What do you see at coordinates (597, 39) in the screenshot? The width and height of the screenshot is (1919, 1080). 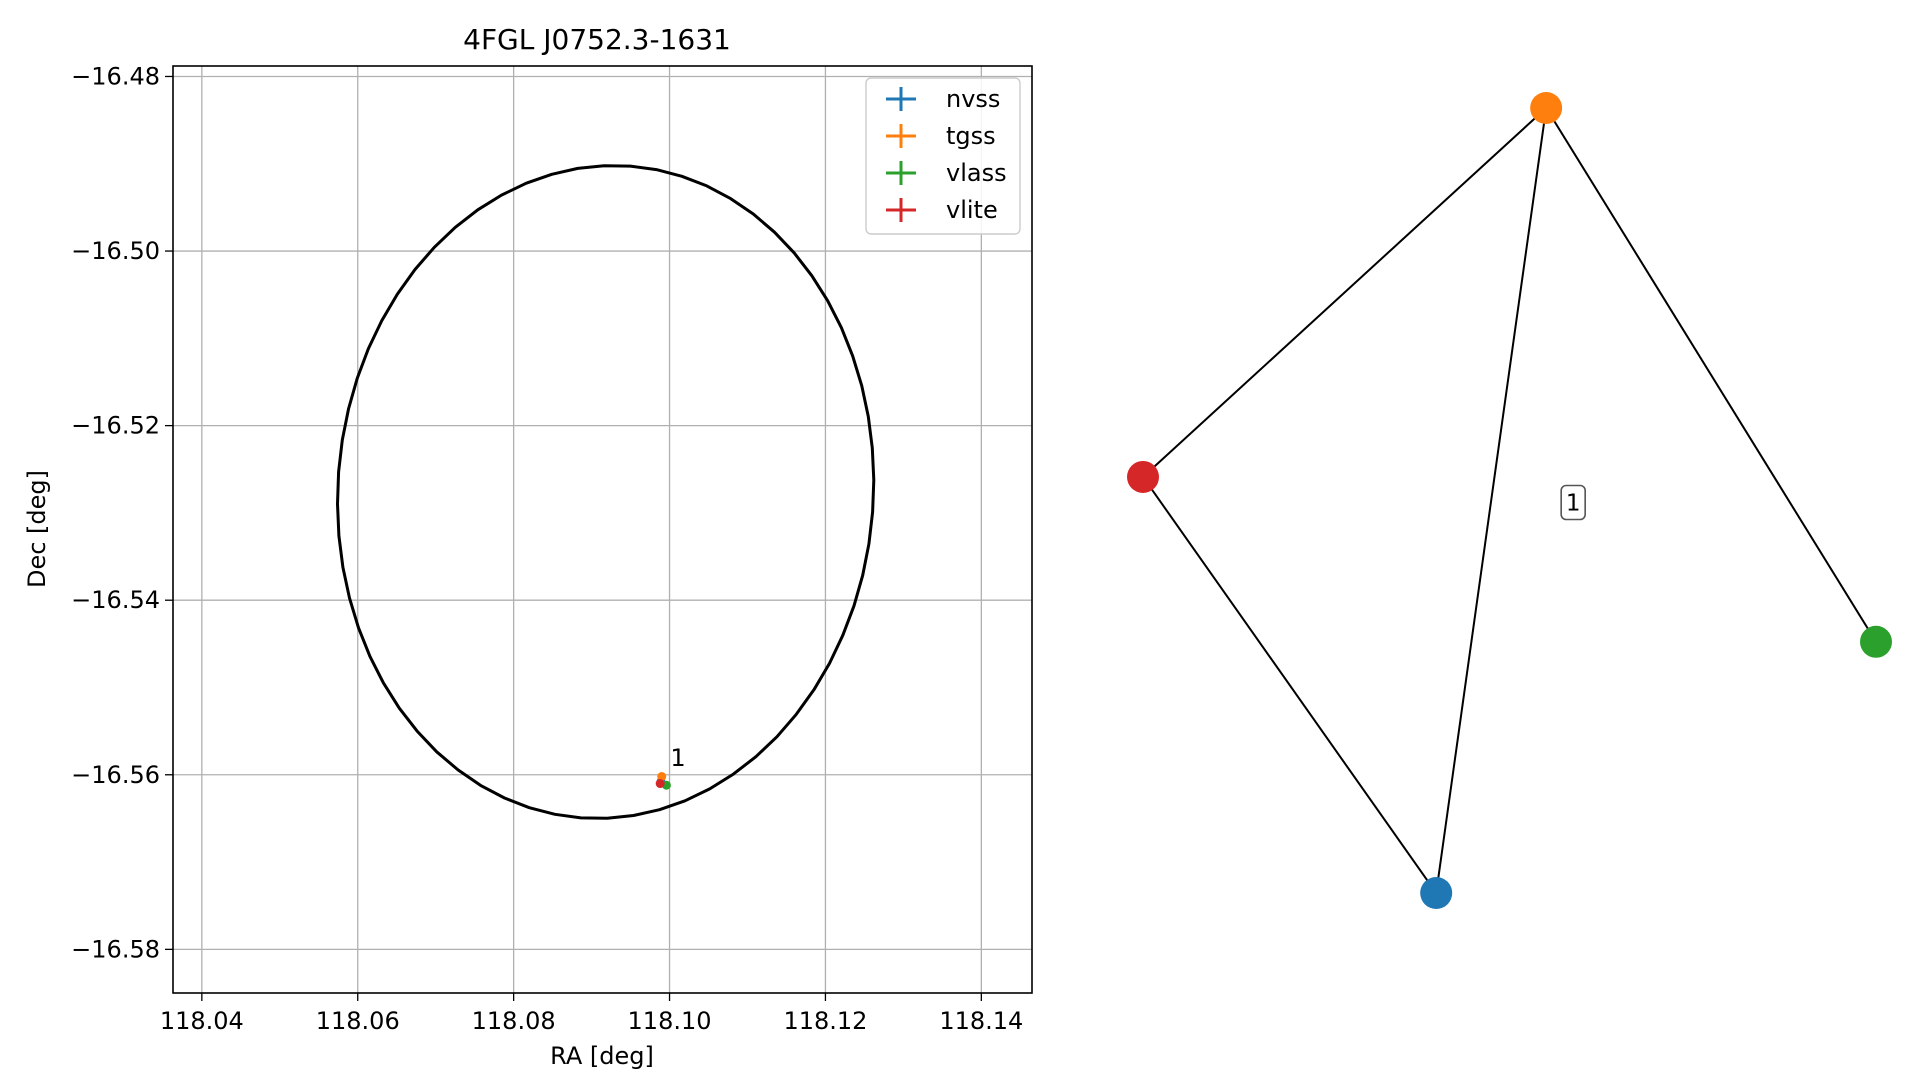 I see `plot-title: 4FGL J0752.3-1631` at bounding box center [597, 39].